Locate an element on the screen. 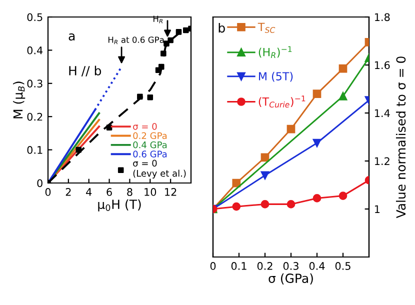  y2-tick-label: 1.8 is located at coordinates (382, 17).